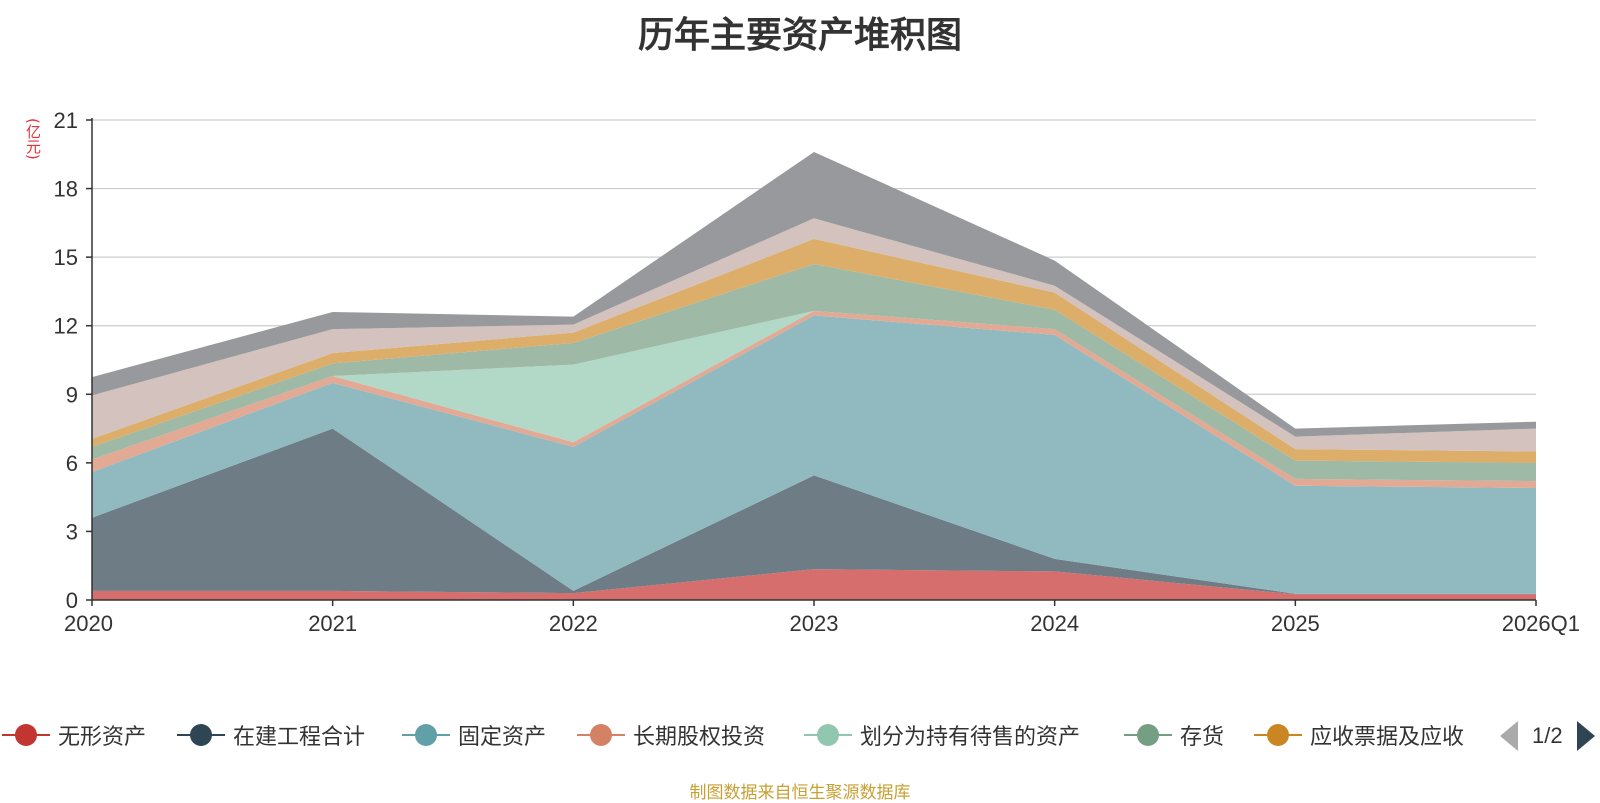 This screenshot has height=803, width=1600. I want to click on legend-label: 划分为持有待售的资产, so click(970, 737).